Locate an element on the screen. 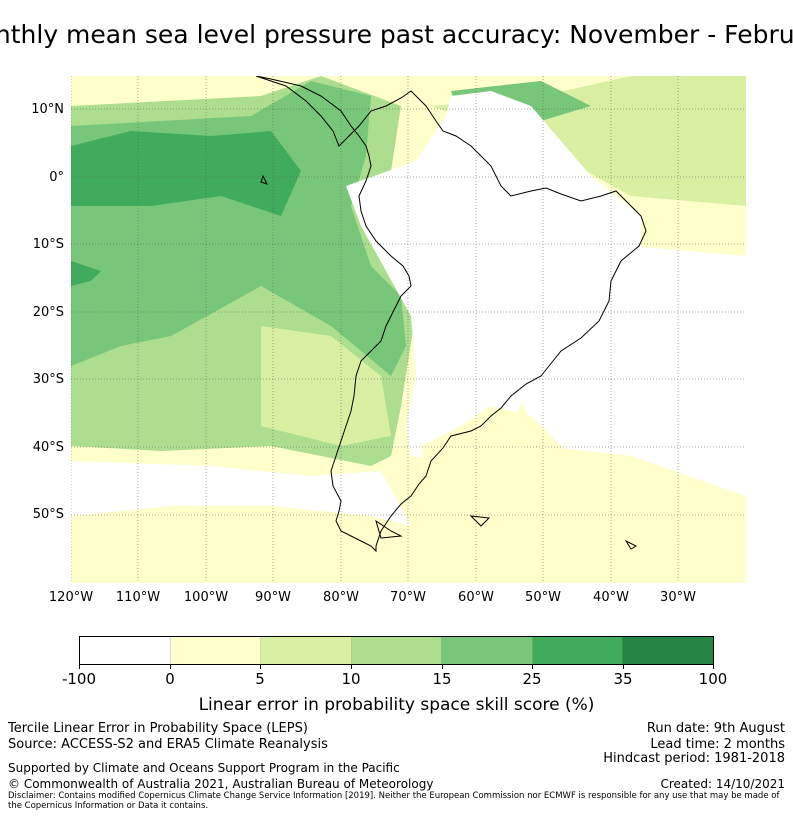 The width and height of the screenshot is (793, 816). lat-label: 40°S is located at coordinates (48, 447).